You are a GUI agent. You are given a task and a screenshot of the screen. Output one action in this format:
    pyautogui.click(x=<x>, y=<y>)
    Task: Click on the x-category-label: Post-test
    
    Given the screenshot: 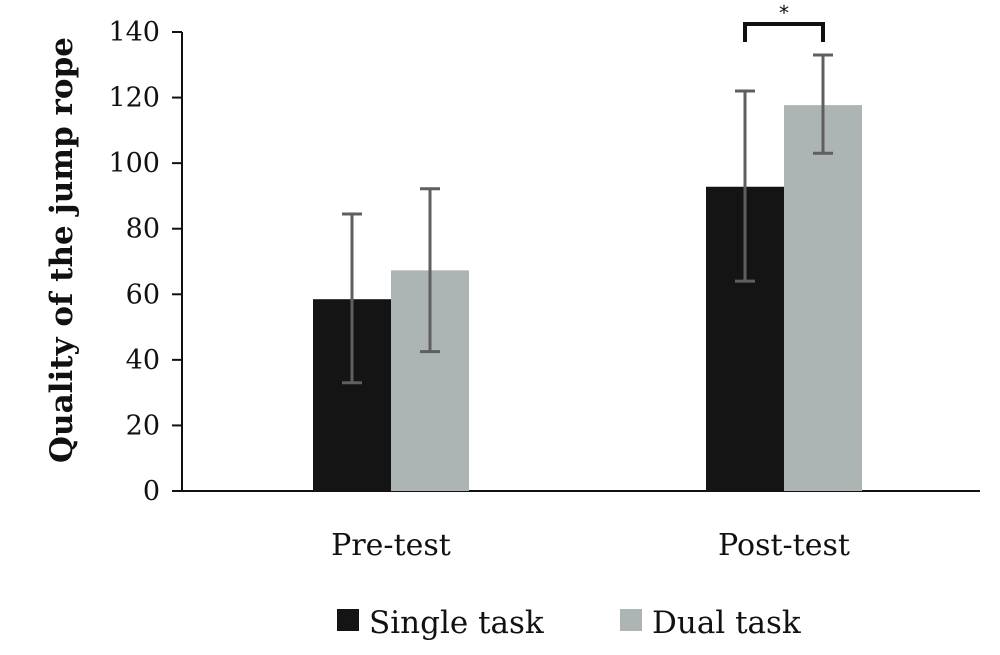 What is the action you would take?
    pyautogui.click(x=784, y=545)
    